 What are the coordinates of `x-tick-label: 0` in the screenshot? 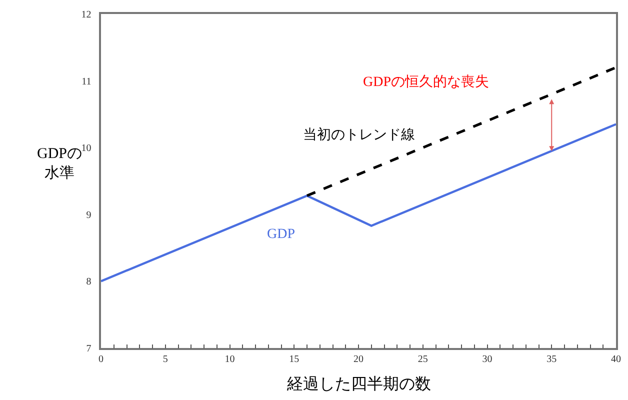 It's located at (101, 359).